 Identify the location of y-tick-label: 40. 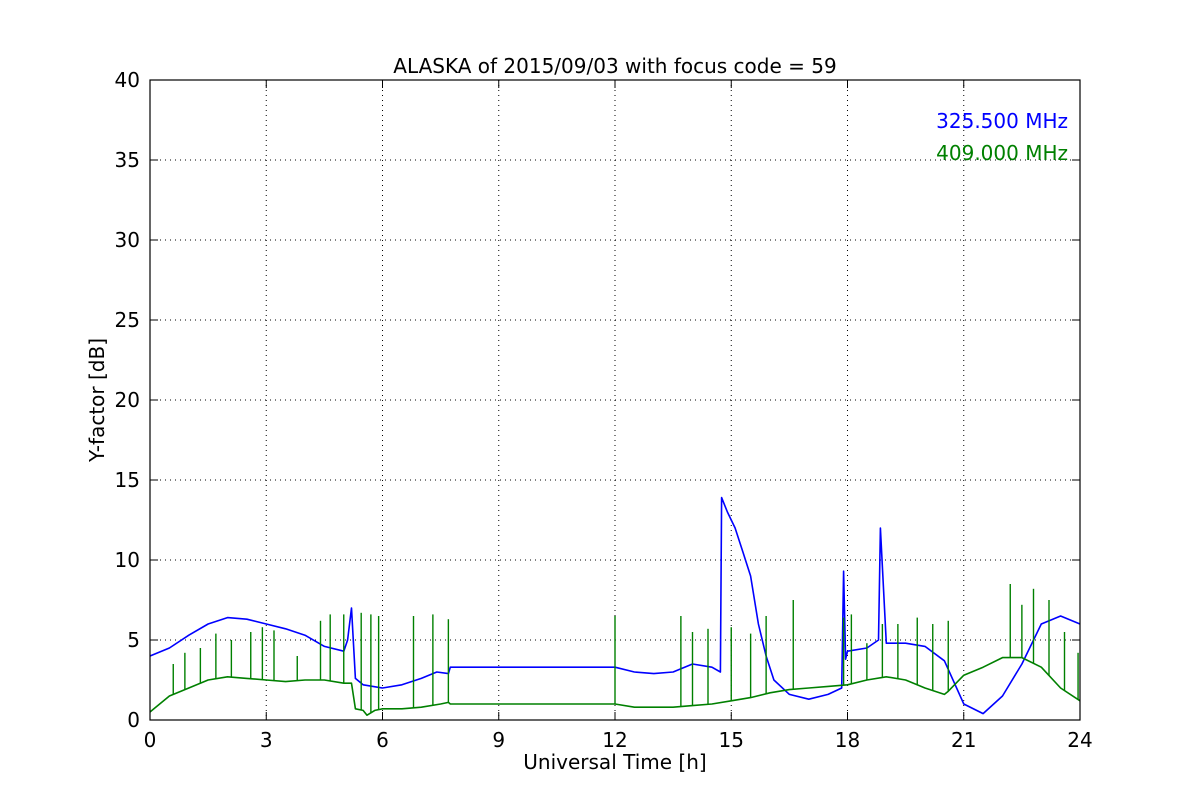
(127, 80).